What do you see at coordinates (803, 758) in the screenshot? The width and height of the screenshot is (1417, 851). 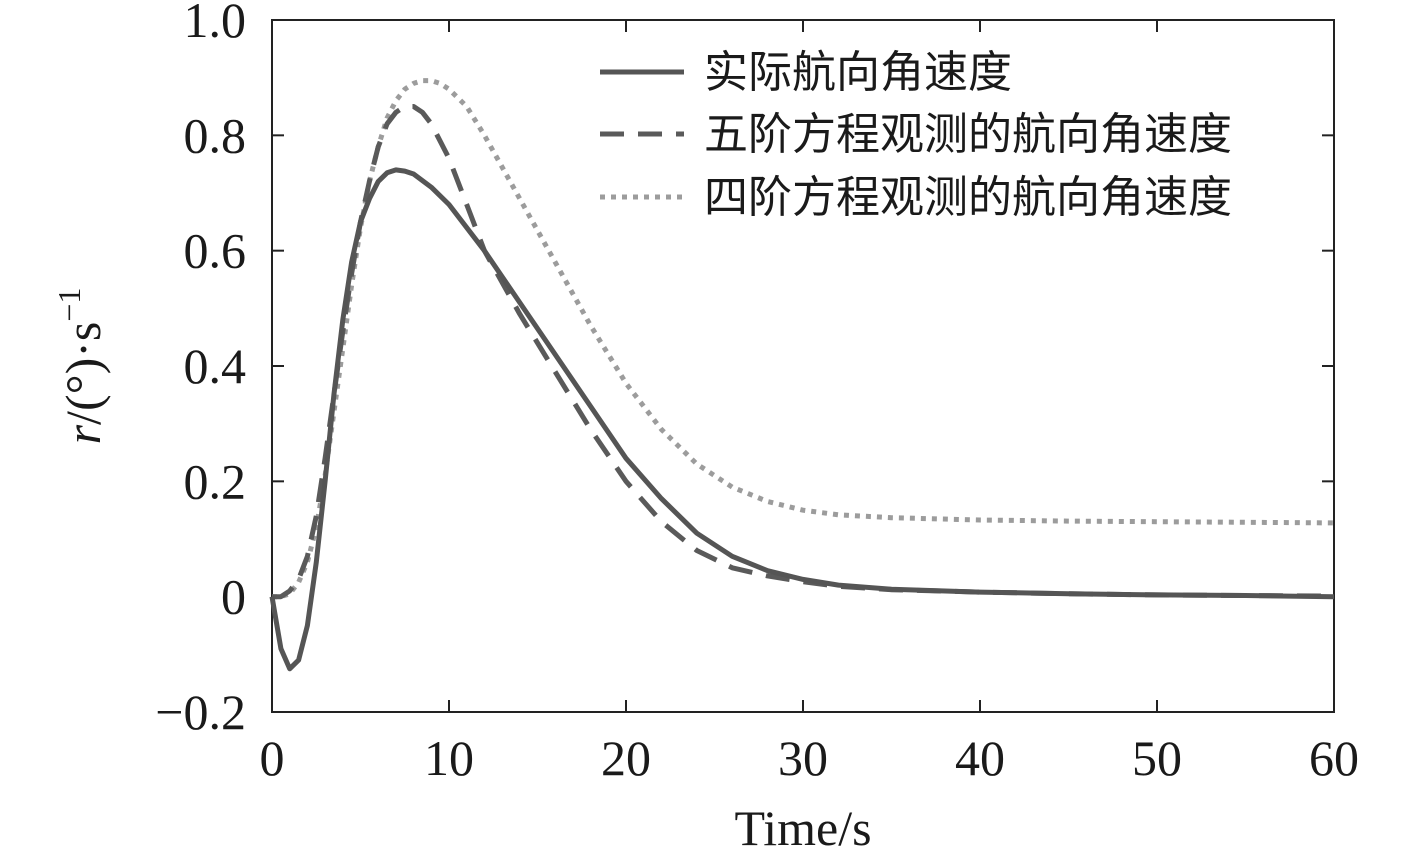 I see `x-tick-label: 30` at bounding box center [803, 758].